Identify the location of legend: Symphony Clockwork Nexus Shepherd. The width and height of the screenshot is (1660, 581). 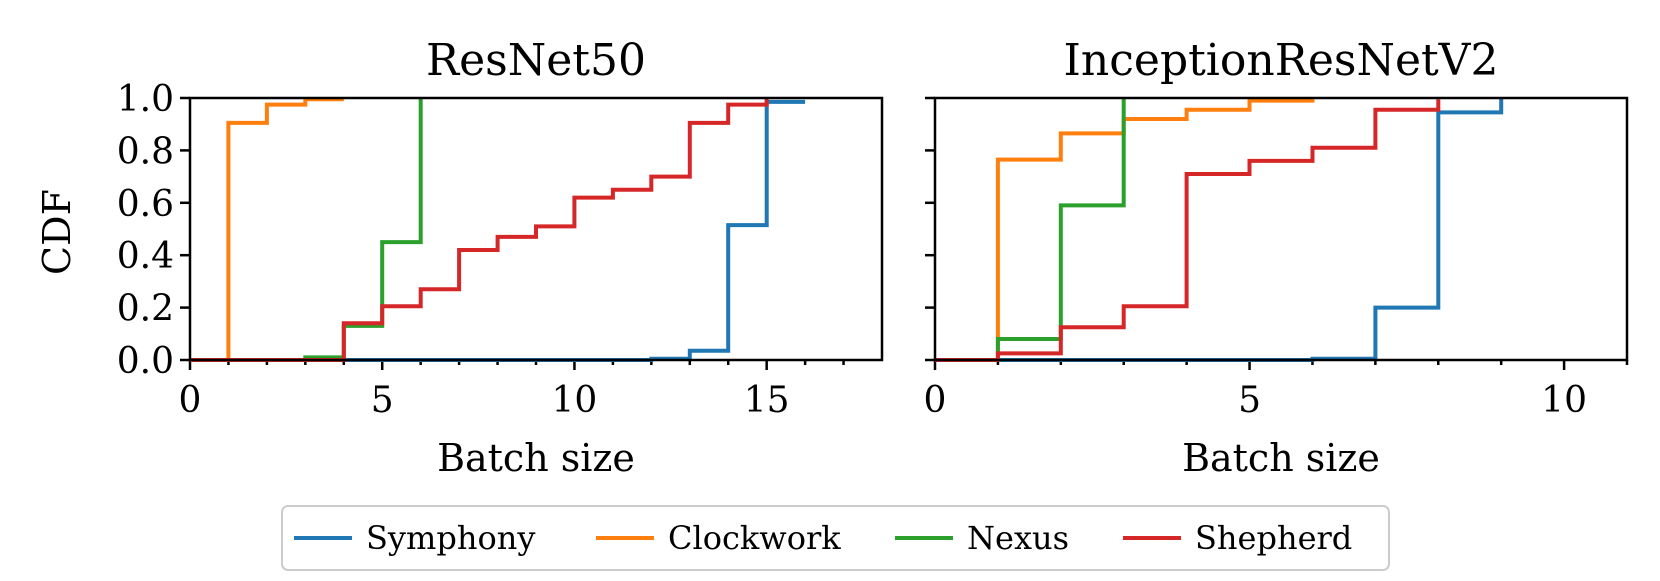
(835, 538).